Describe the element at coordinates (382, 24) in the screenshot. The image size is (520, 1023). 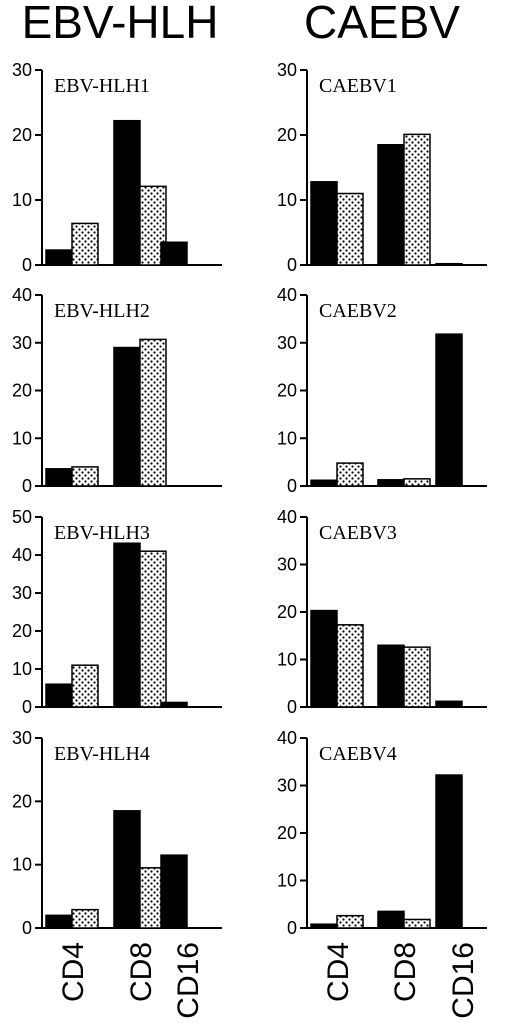
I see `column-title-caebv: CAEBV` at that location.